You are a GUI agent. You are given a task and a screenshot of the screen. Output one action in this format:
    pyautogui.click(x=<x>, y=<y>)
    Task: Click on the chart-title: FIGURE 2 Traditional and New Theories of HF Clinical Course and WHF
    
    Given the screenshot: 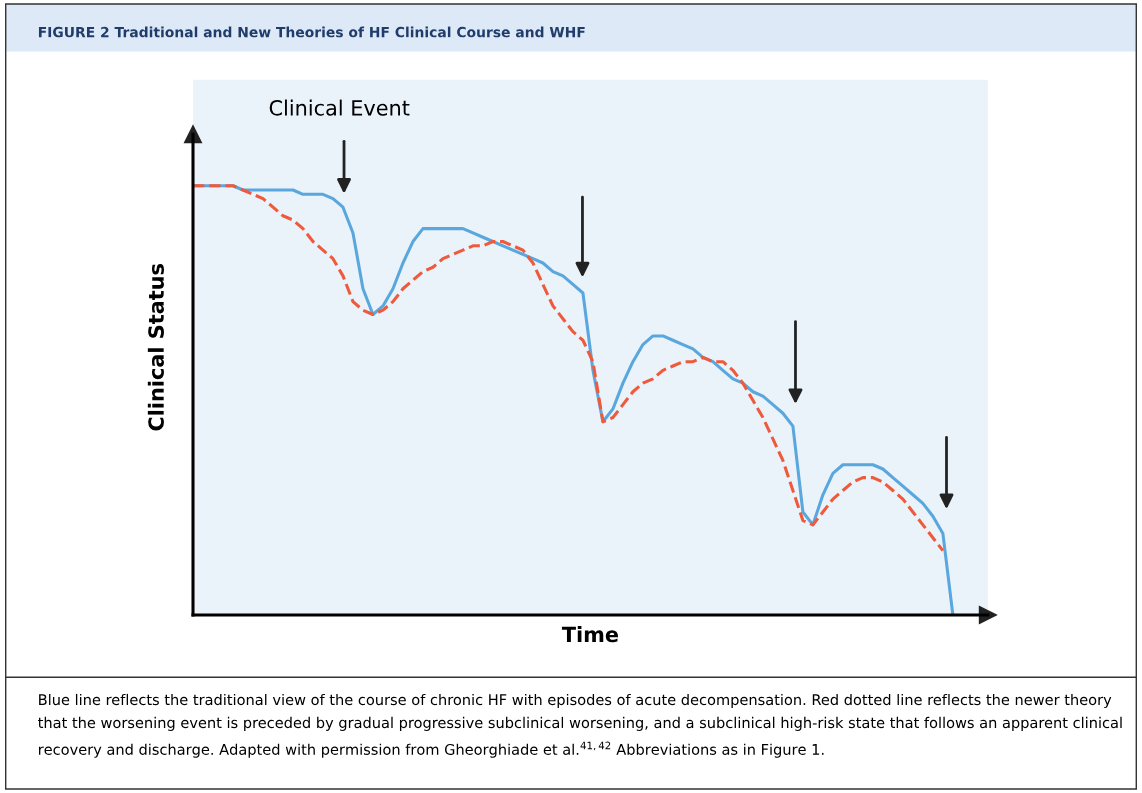 What is the action you would take?
    pyautogui.click(x=311, y=32)
    